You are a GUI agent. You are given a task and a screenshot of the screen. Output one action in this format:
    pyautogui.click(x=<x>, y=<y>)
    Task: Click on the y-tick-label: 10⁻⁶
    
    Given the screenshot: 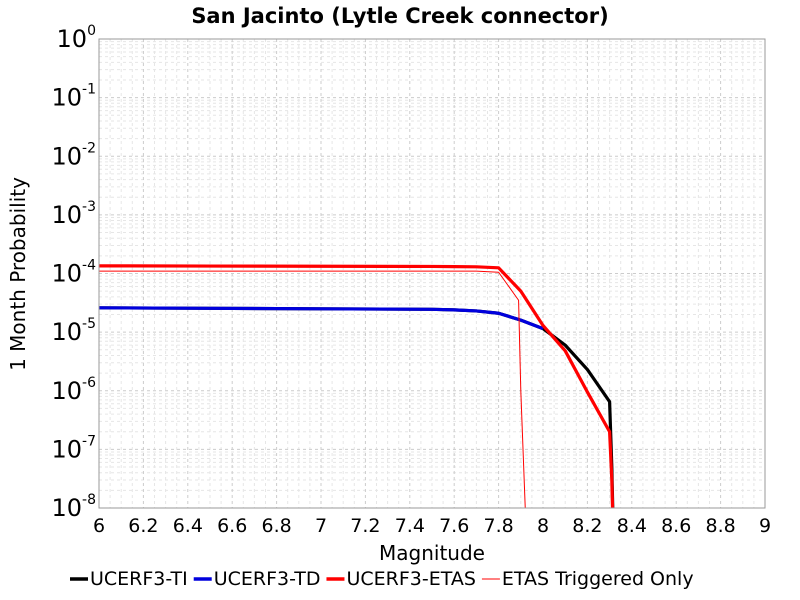 What is the action you would take?
    pyautogui.click(x=73, y=390)
    